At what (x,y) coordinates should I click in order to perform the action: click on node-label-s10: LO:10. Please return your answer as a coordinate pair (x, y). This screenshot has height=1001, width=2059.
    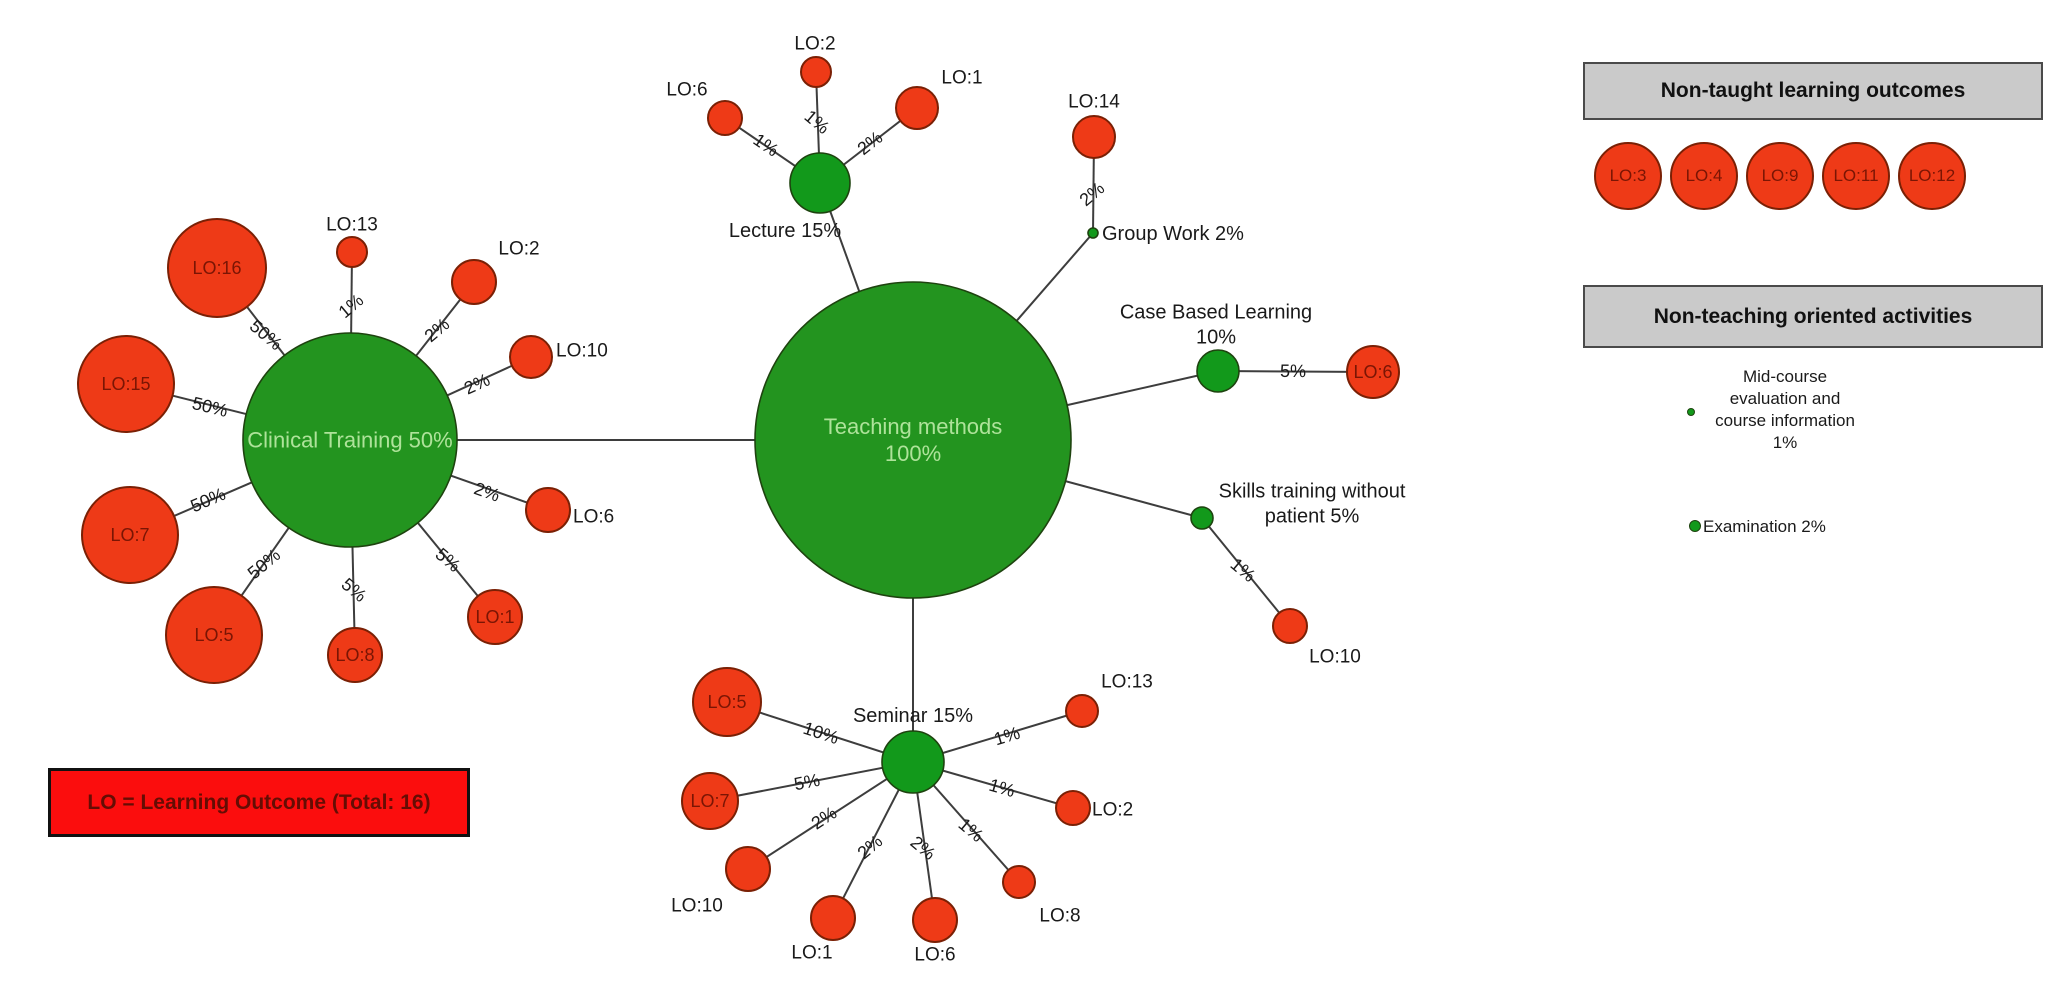
    Looking at the image, I should click on (697, 906).